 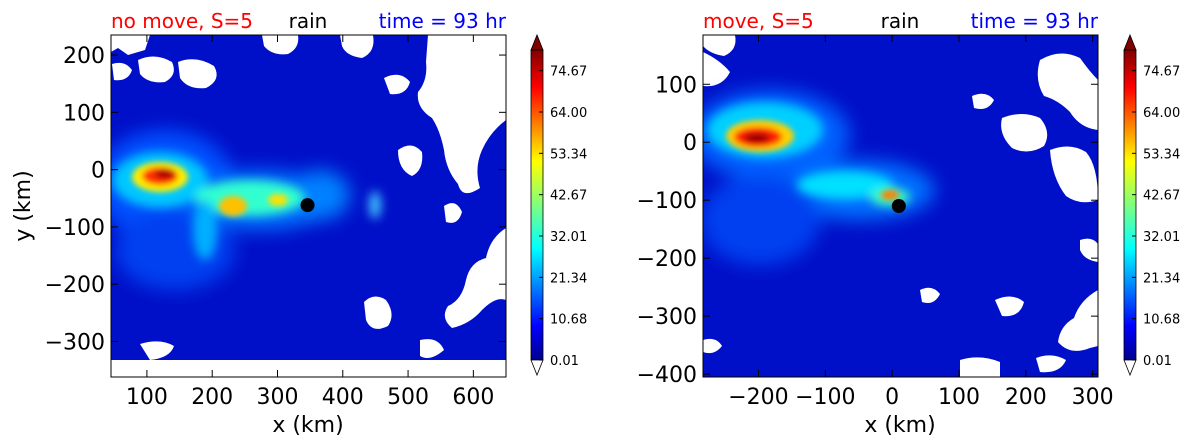 What do you see at coordinates (473, 397) in the screenshot?
I see `x-tick-label: 600` at bounding box center [473, 397].